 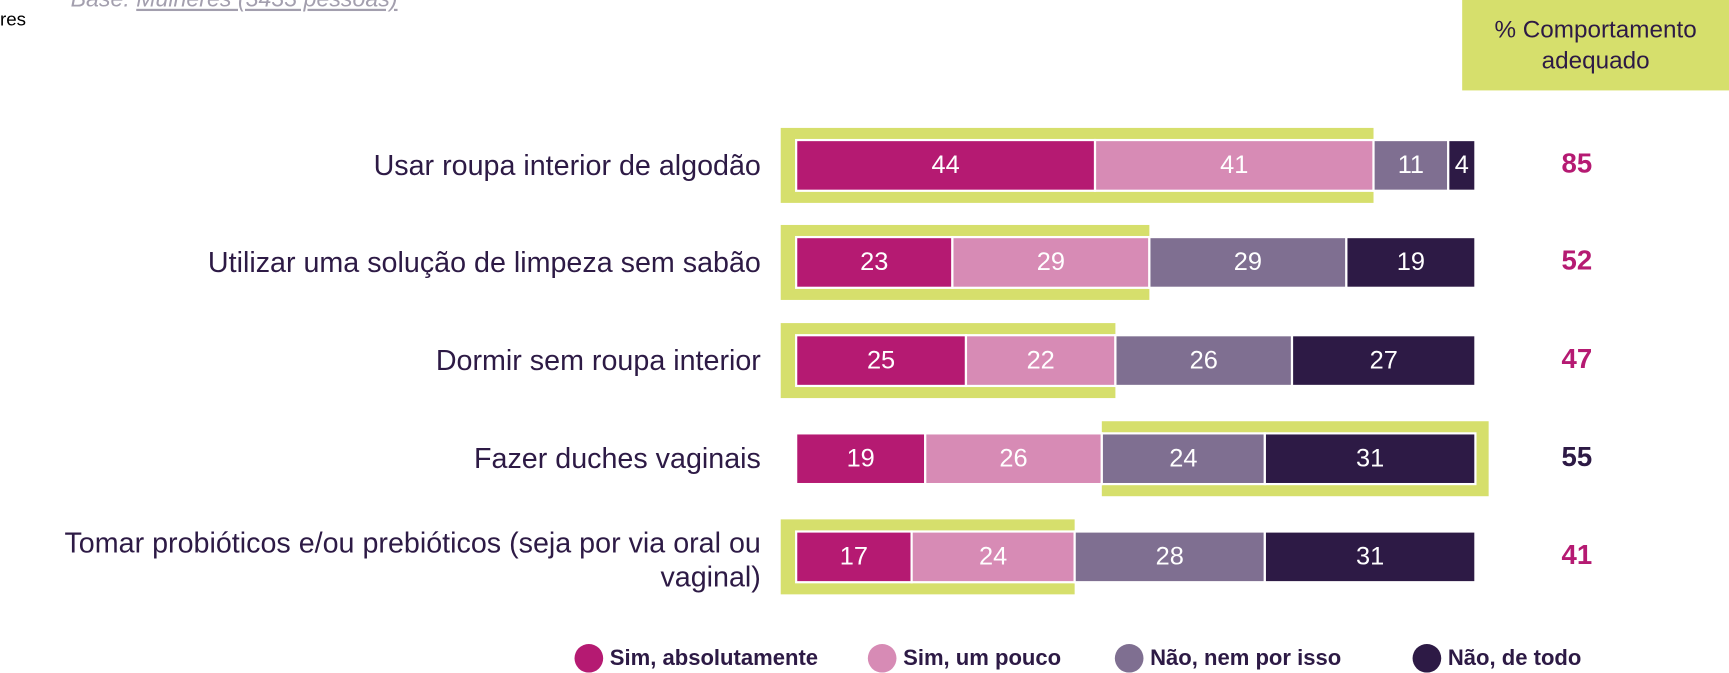 I want to click on segment-label: 23, so click(x=874, y=262).